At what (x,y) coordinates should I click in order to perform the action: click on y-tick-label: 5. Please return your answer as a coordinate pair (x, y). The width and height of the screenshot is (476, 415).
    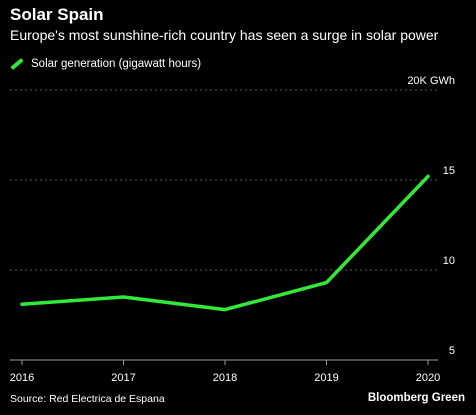
    Looking at the image, I should click on (452, 351).